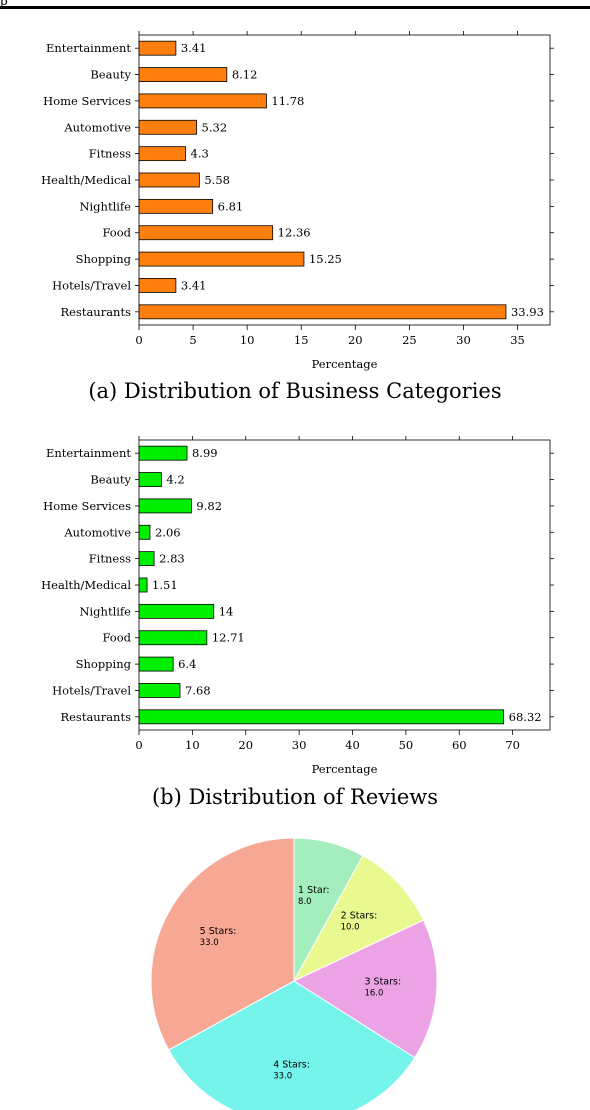 The height and width of the screenshot is (1110, 590). Describe the element at coordinates (350, 927) in the screenshot. I see `pie-value-2-stars: 10.0` at that location.